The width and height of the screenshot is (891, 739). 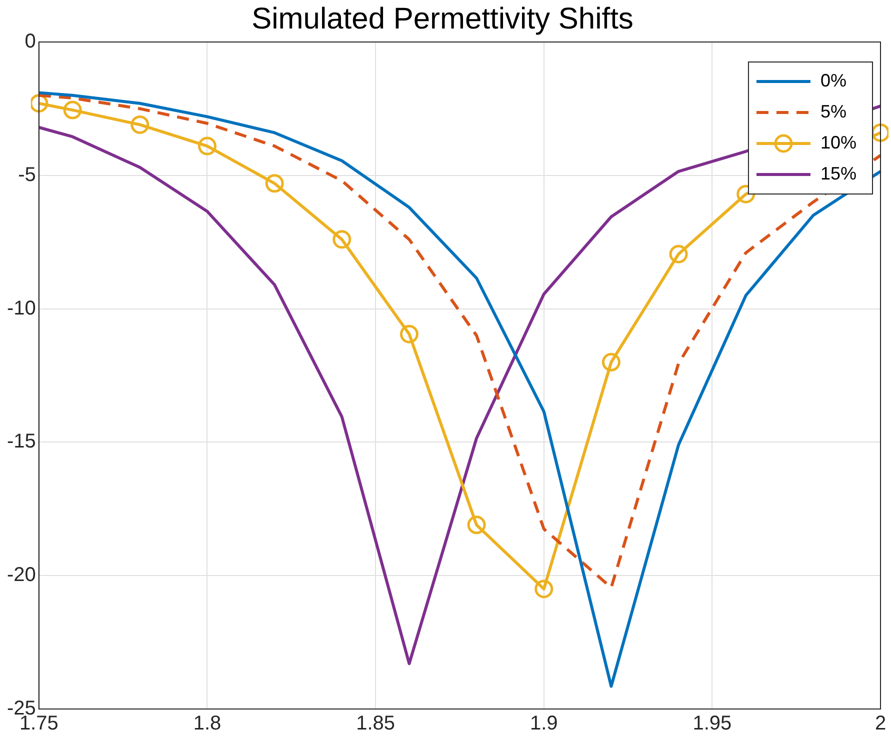 What do you see at coordinates (21, 575) in the screenshot?
I see `y-tick-label: -20` at bounding box center [21, 575].